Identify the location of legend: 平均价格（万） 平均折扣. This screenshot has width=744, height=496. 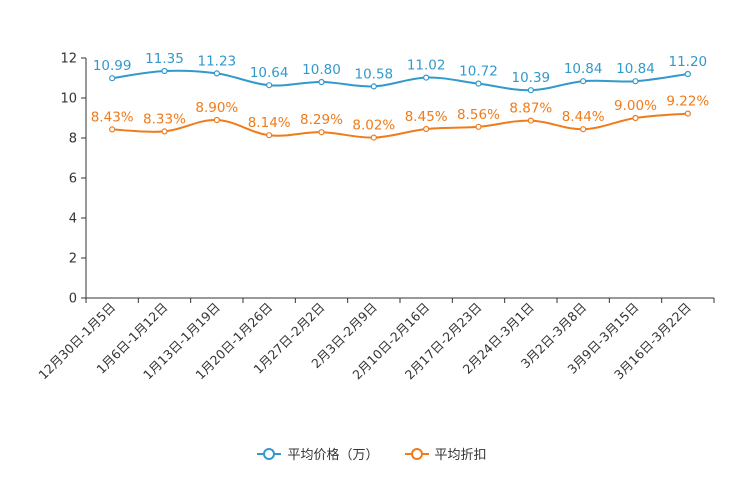
(372, 453).